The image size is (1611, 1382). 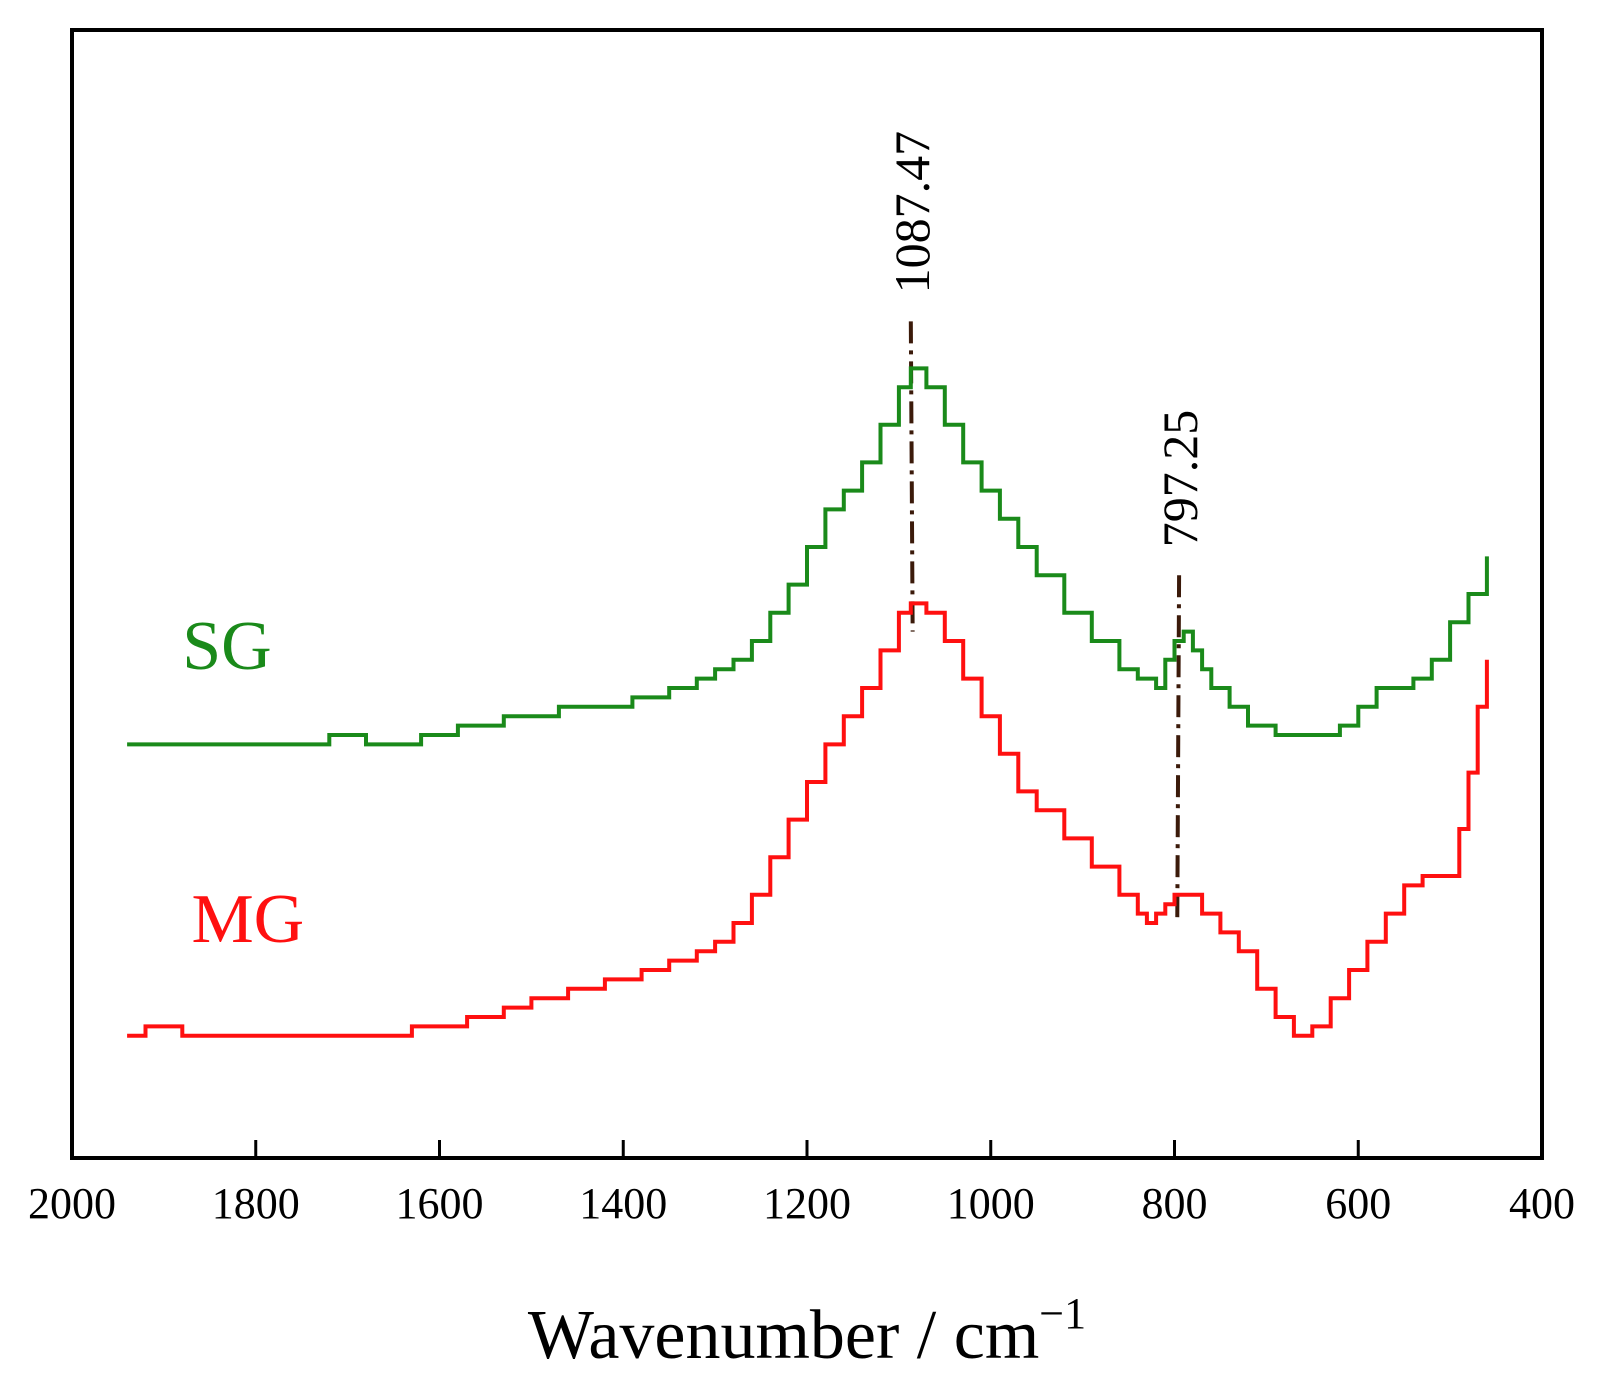 I want to click on series-label-sg: SG, so click(x=226, y=646).